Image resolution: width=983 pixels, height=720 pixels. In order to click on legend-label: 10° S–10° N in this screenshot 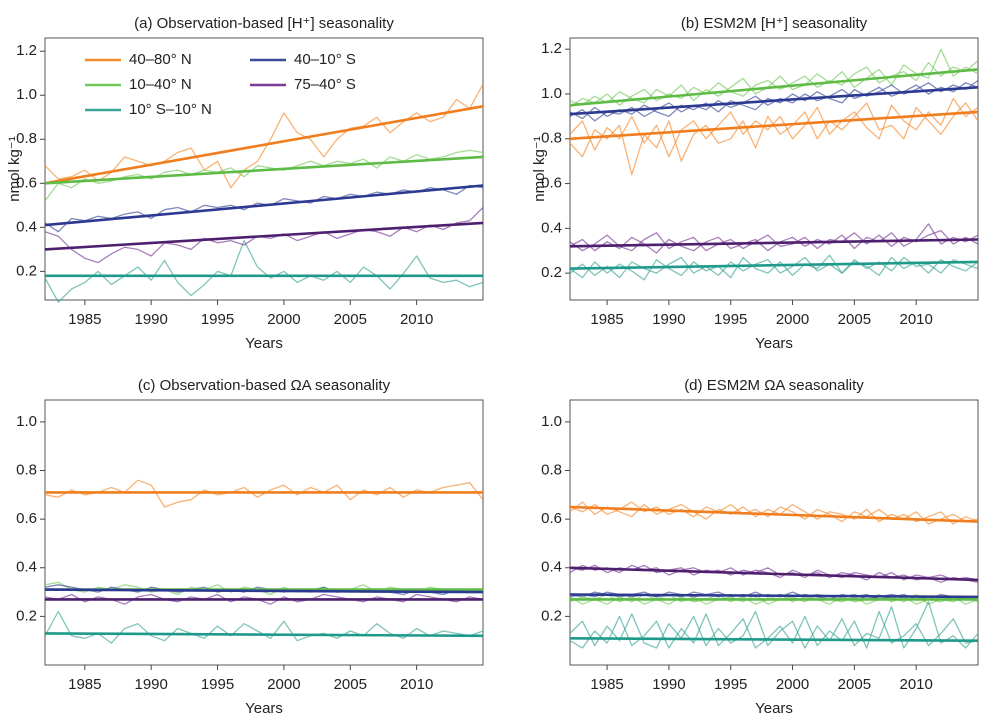, I will do `click(170, 109)`.